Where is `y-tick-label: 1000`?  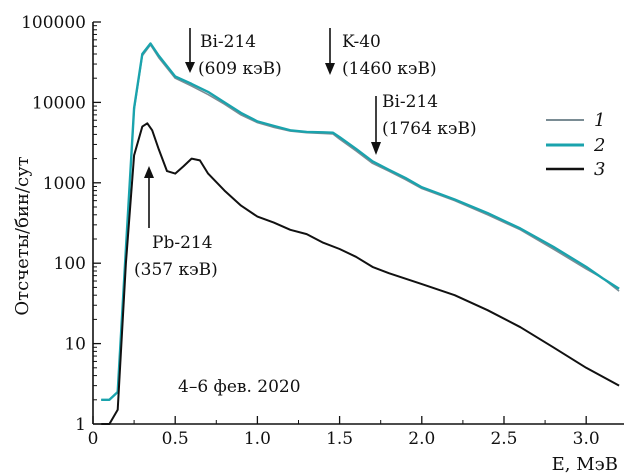
y-tick-label: 1000 is located at coordinates (64, 184).